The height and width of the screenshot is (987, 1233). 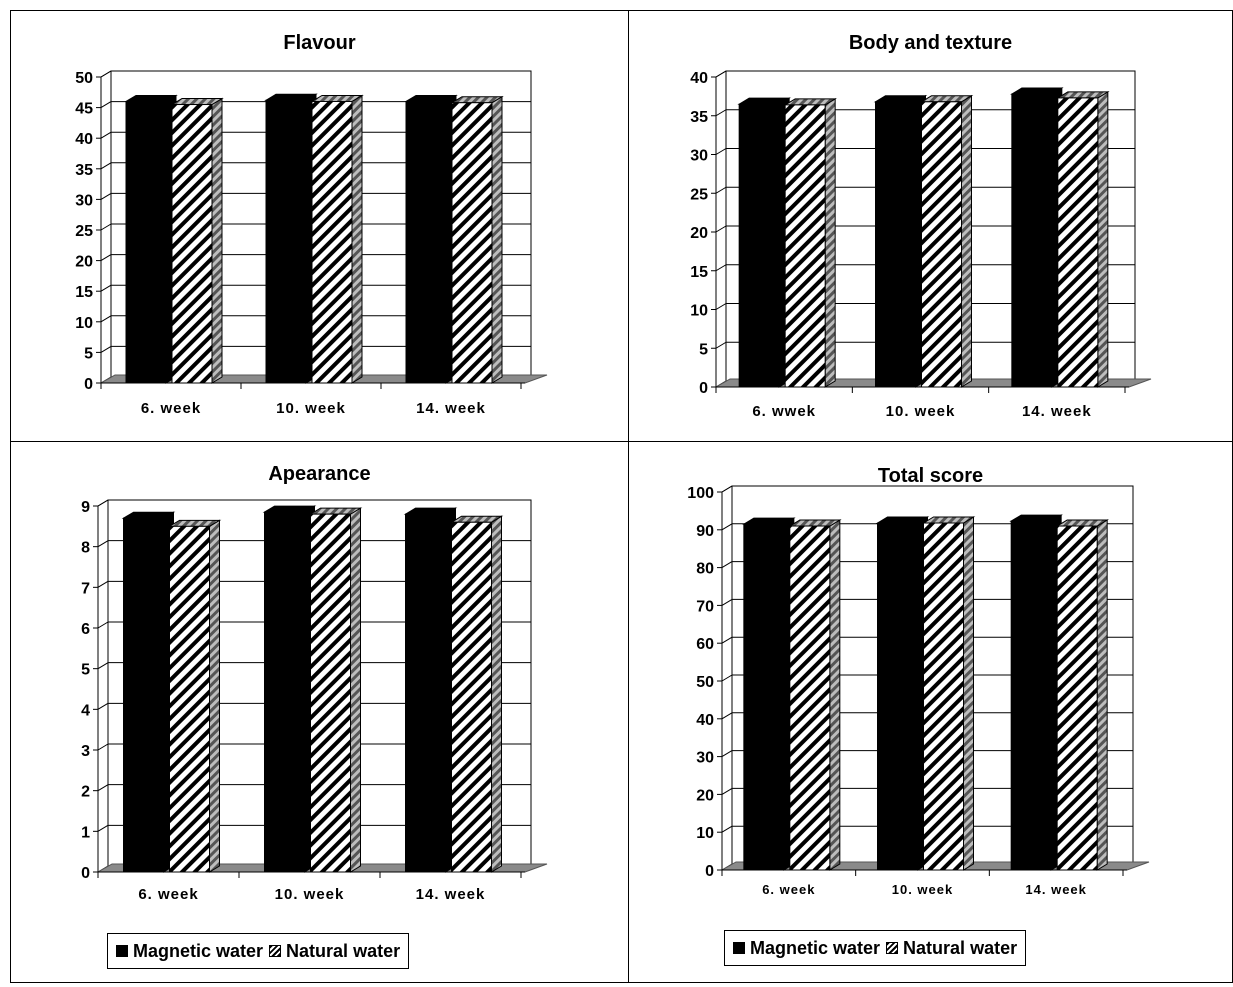 What do you see at coordinates (84, 170) in the screenshot?
I see `y-tick-label: 35` at bounding box center [84, 170].